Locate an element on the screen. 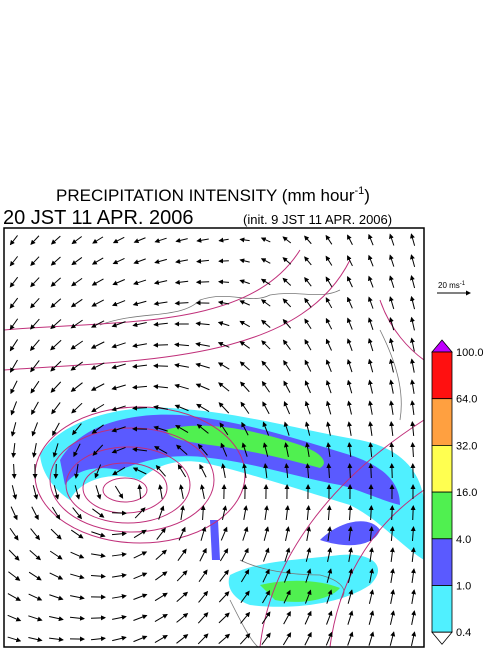 The image size is (500, 650). colorbar-label: 1.0 is located at coordinates (463, 587).